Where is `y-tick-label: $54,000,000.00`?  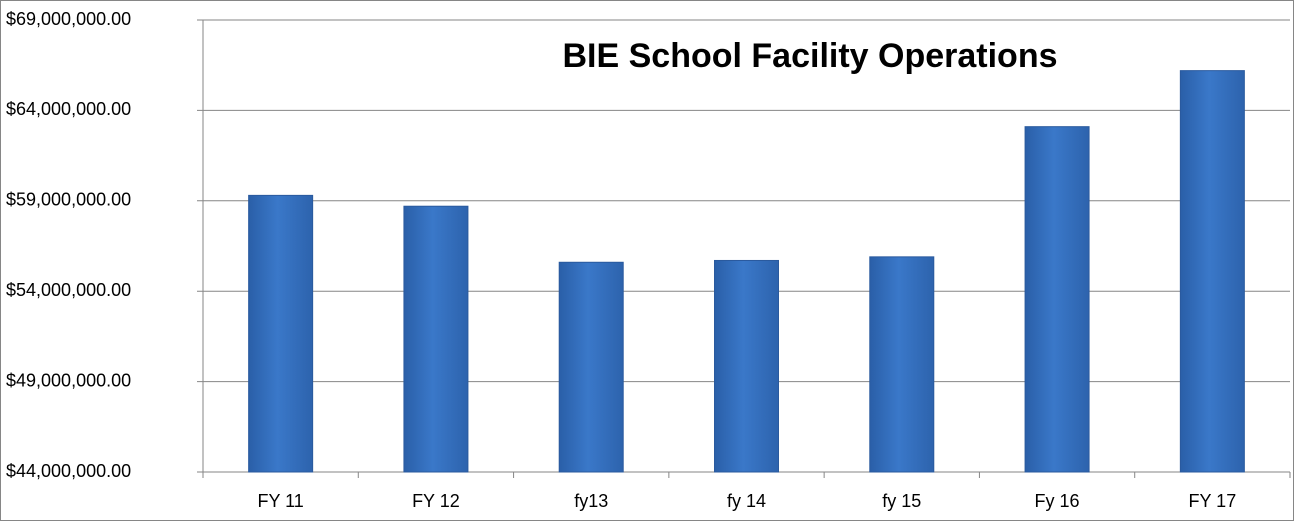 y-tick-label: $54,000,000.00 is located at coordinates (68, 290).